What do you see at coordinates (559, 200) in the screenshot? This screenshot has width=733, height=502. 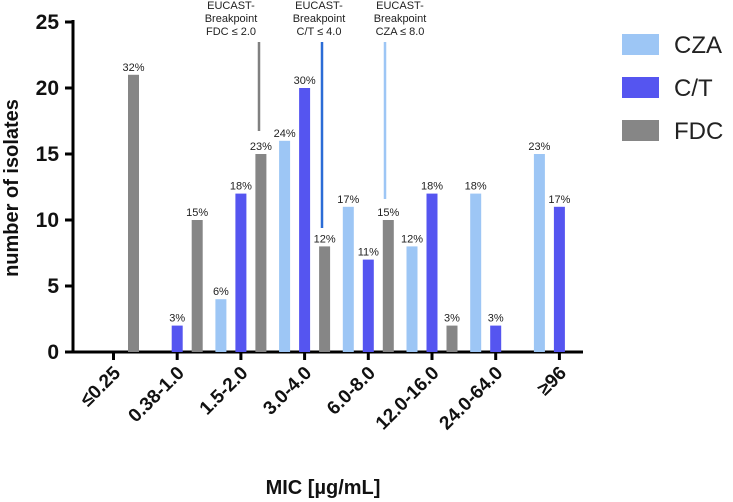 I see `data-label-ct: 17%` at bounding box center [559, 200].